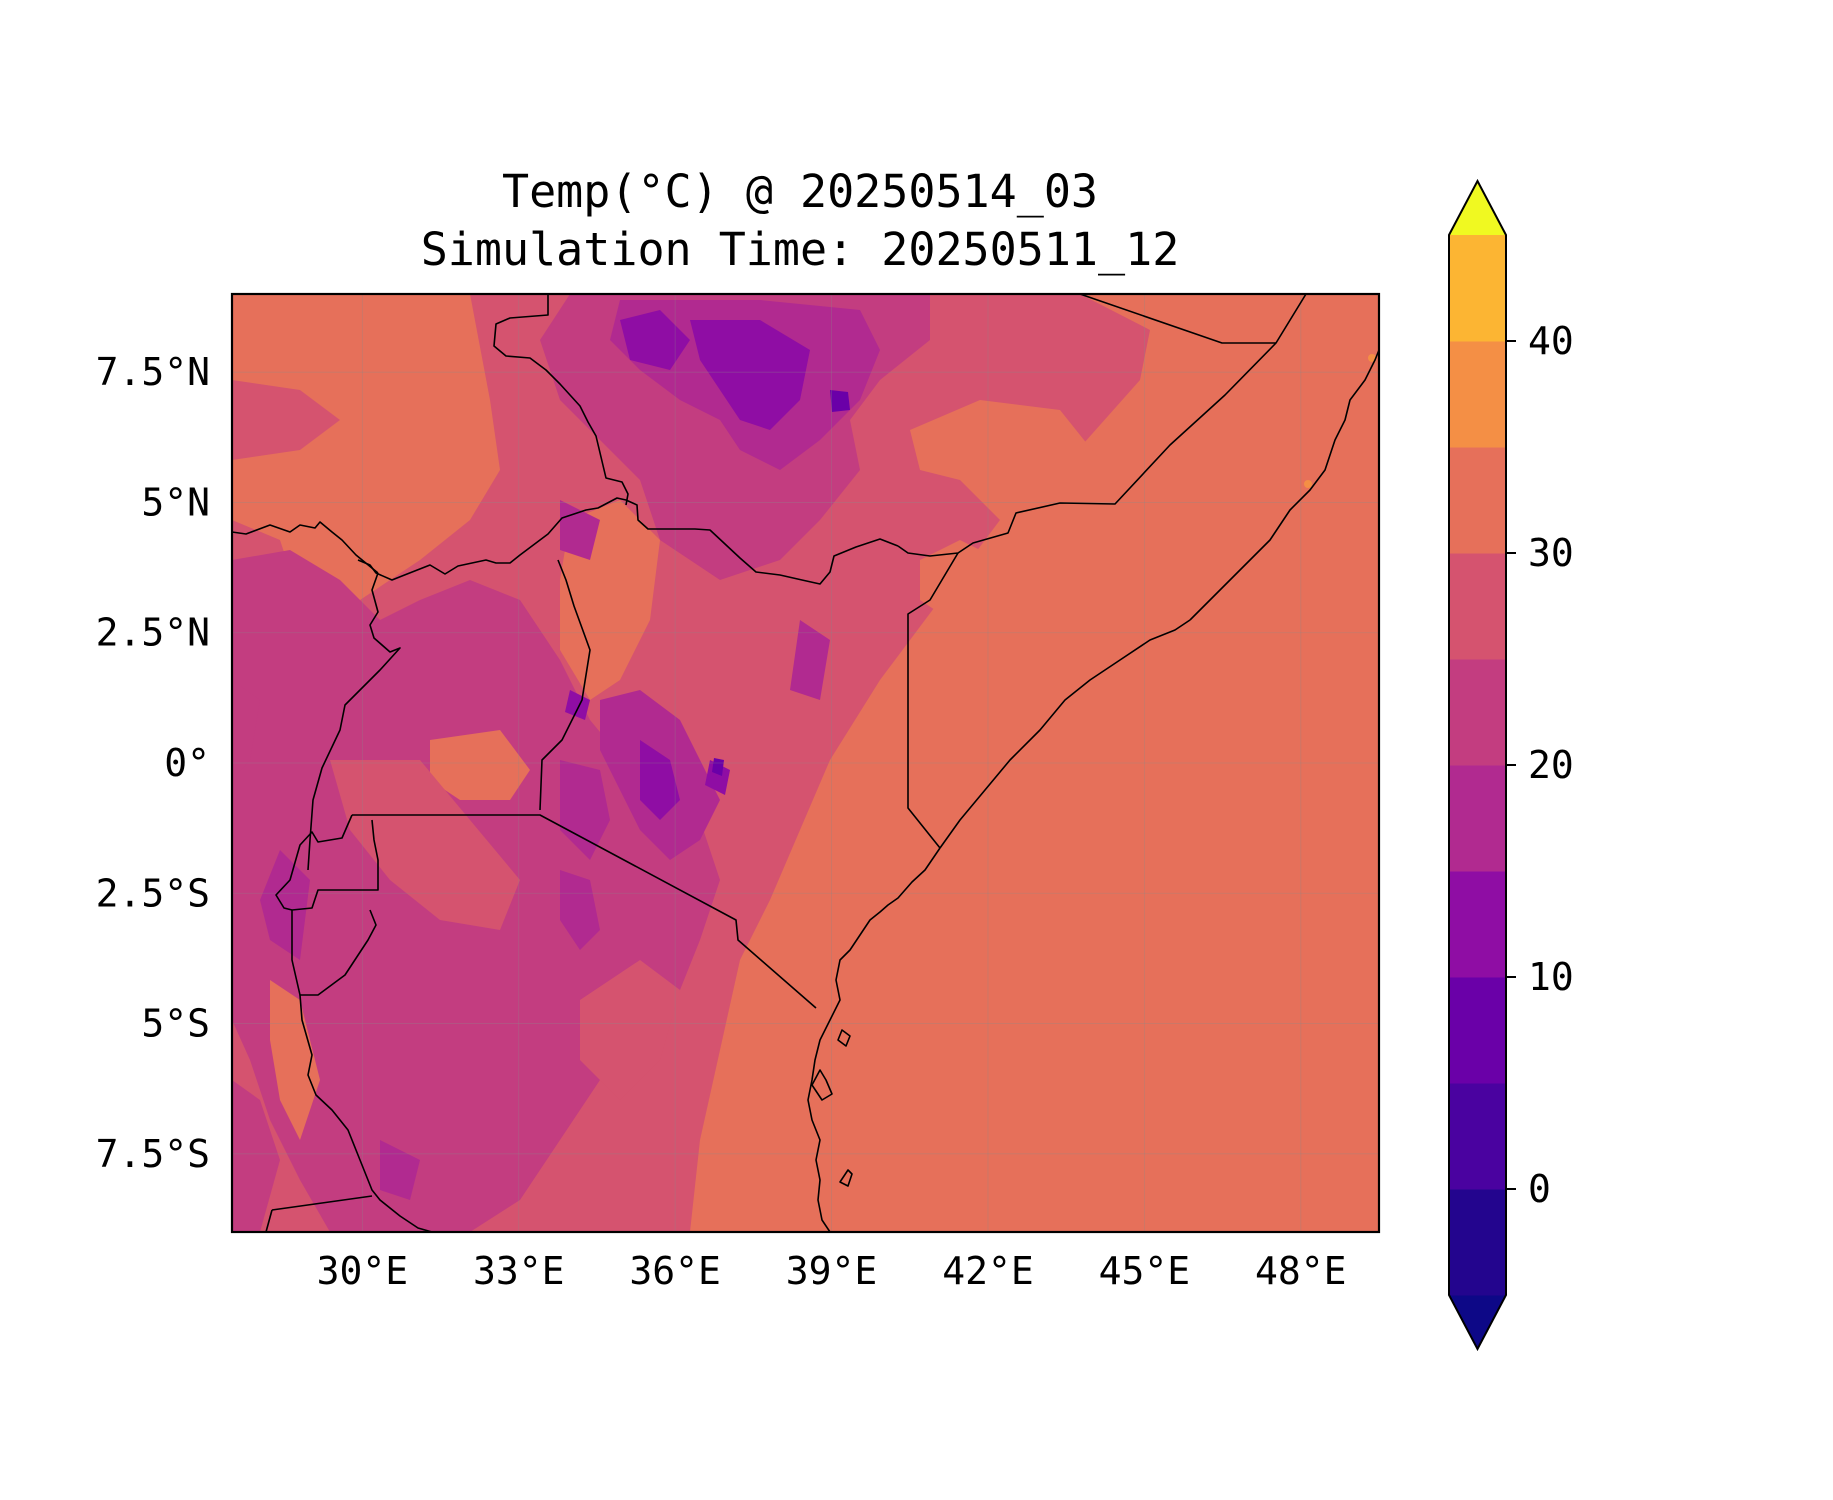 This screenshot has height=1500, width=1833. Describe the element at coordinates (1551, 553) in the screenshot. I see `colorbar-tick-label: 30` at that location.